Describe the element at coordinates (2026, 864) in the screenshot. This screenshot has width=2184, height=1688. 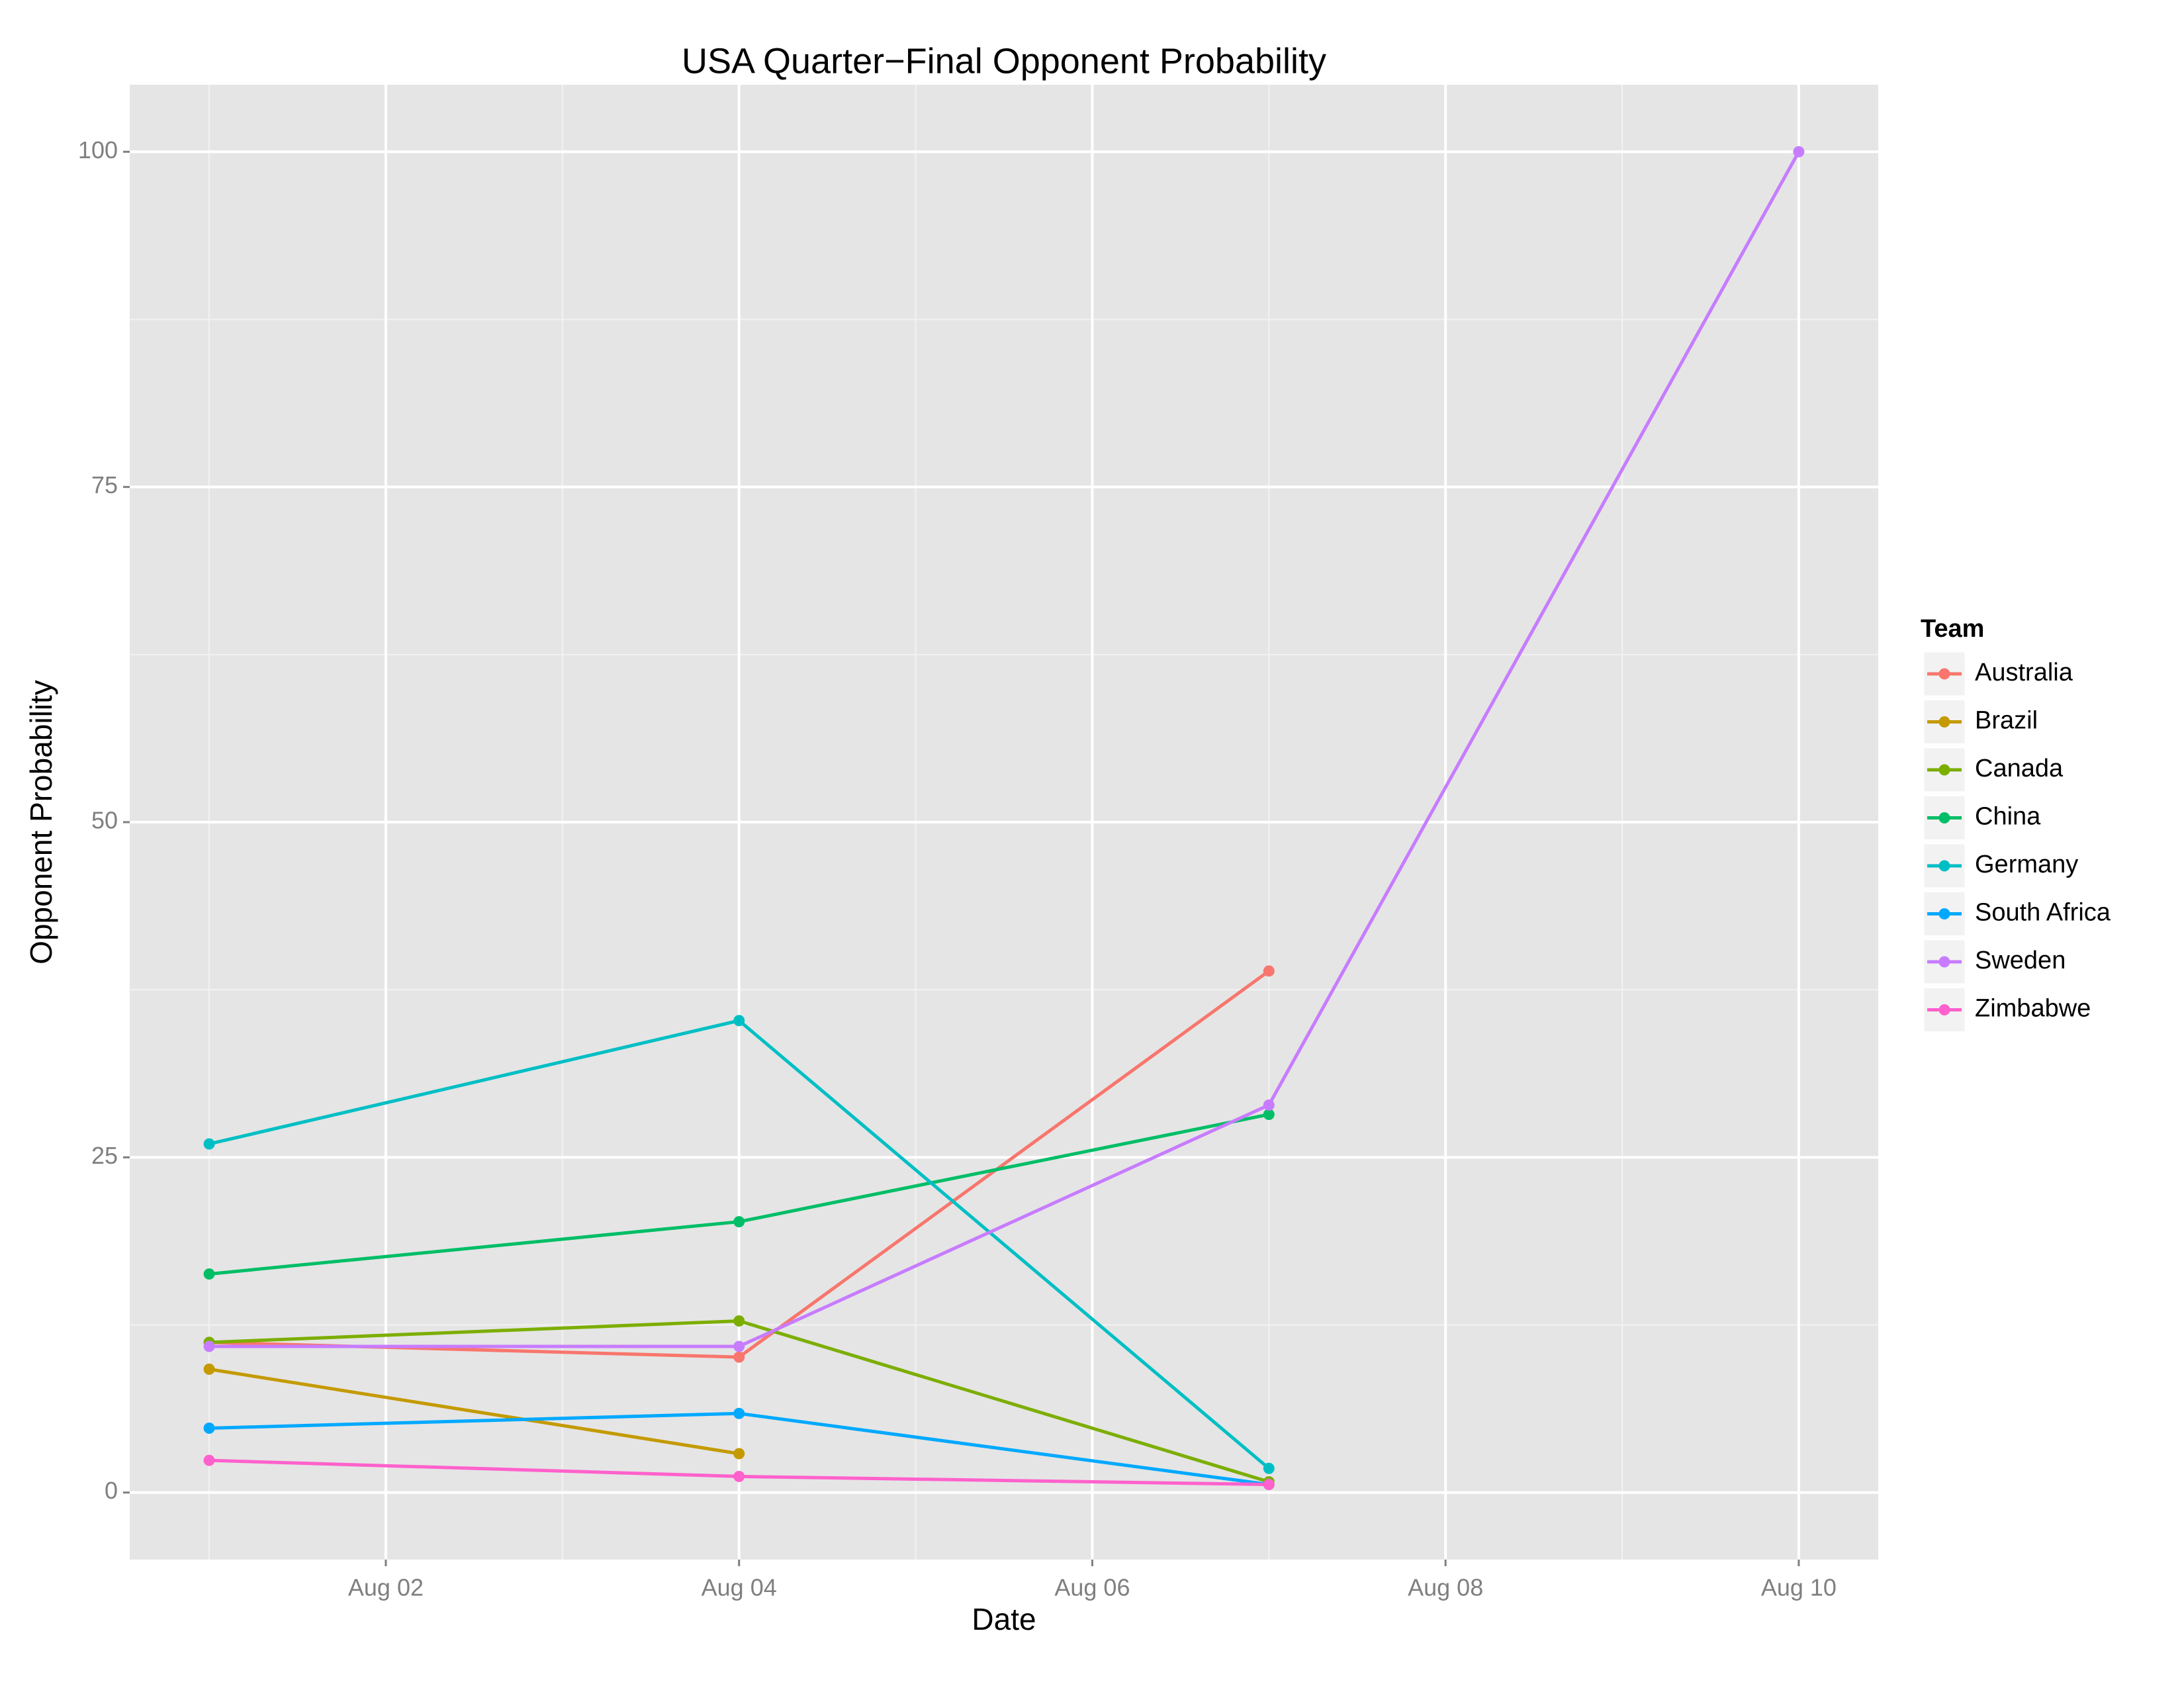
I see `legend-label: Germany` at that location.